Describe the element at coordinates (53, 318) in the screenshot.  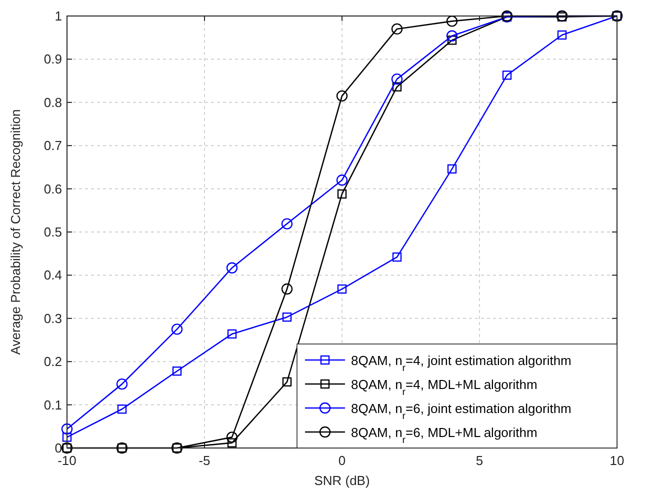
I see `y-tick-label: 0.3` at that location.